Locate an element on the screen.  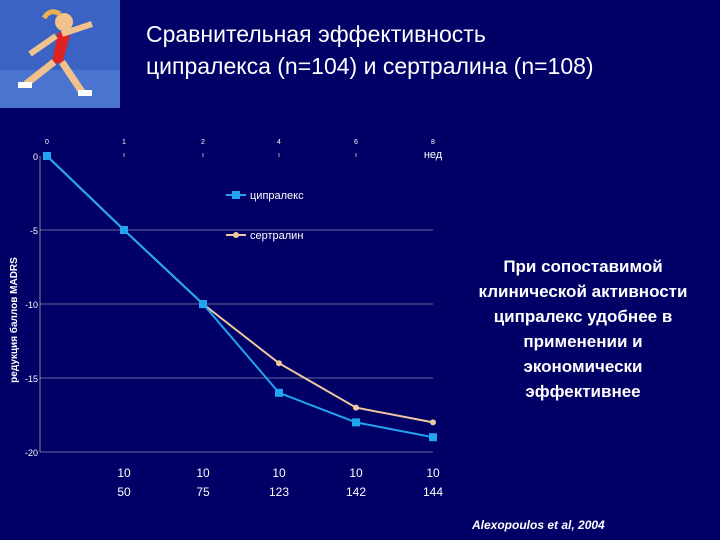
note-line: экономически is located at coordinates (583, 366).